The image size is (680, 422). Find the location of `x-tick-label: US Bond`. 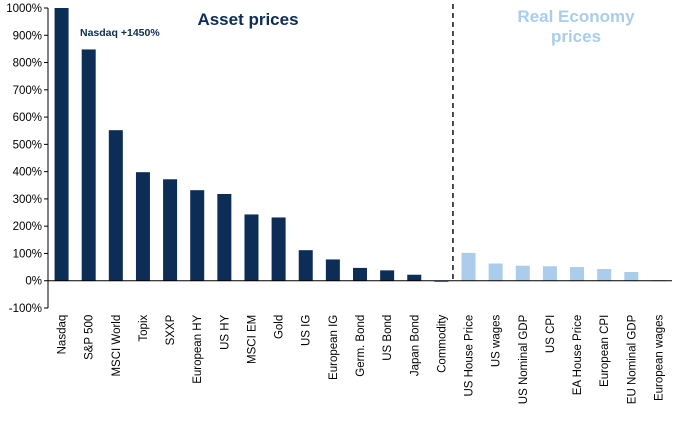

x-tick-label: US Bond is located at coordinates (388, 338).